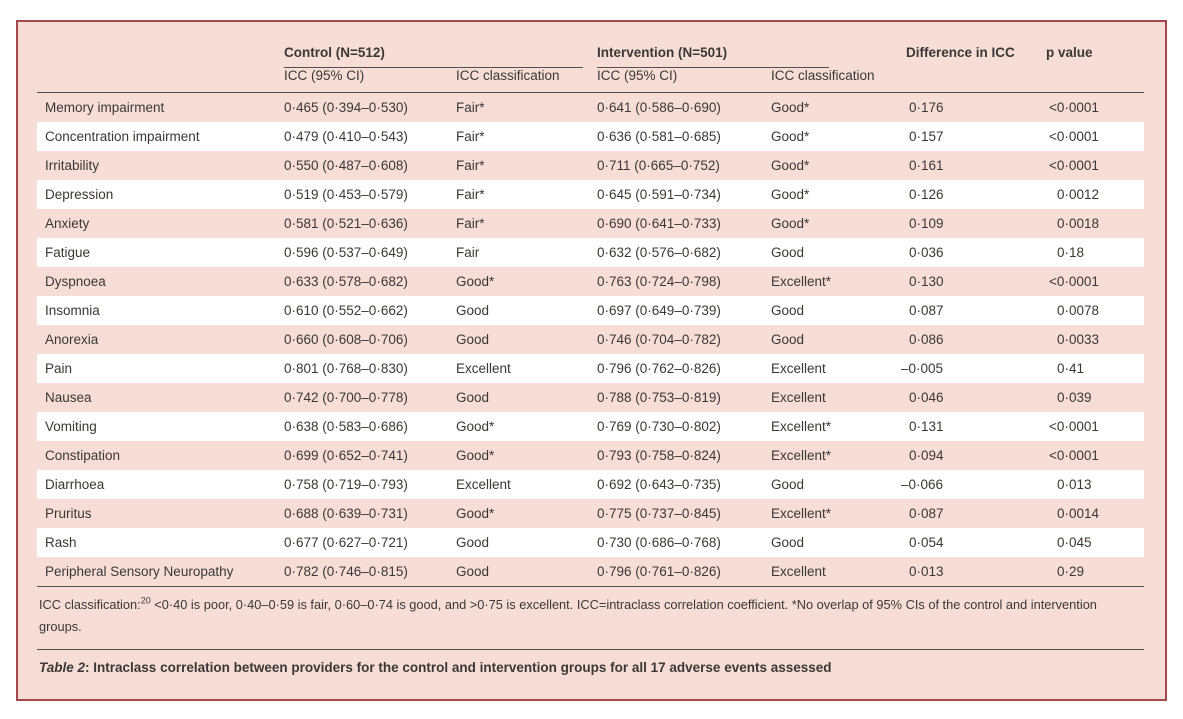 This screenshot has width=1183, height=719. What do you see at coordinates (1071, 368) in the screenshot?
I see `p-value-cell: 0·41` at bounding box center [1071, 368].